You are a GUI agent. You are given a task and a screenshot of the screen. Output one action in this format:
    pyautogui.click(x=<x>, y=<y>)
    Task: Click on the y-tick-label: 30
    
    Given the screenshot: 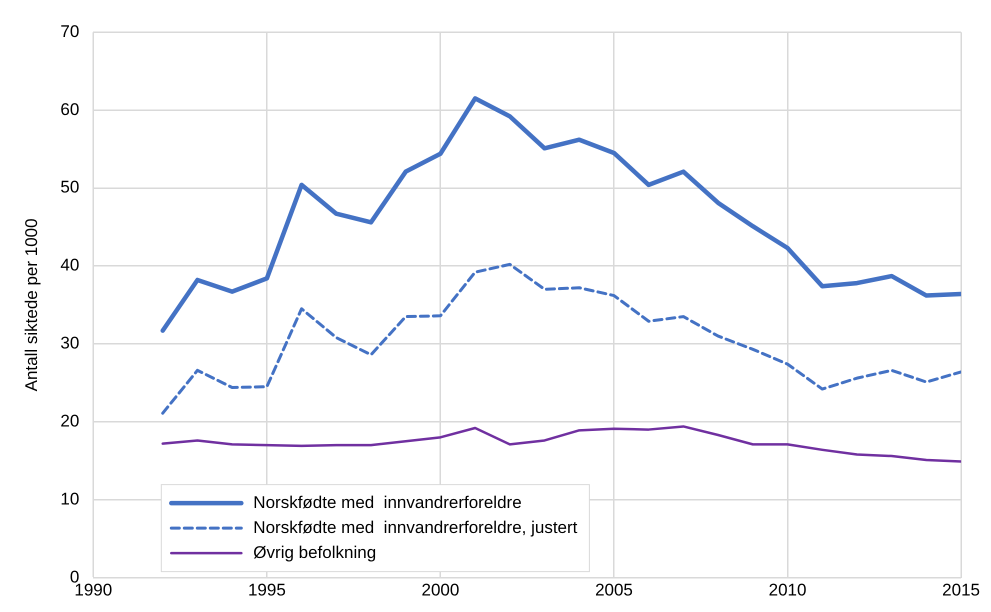 What is the action you would take?
    pyautogui.click(x=70, y=343)
    